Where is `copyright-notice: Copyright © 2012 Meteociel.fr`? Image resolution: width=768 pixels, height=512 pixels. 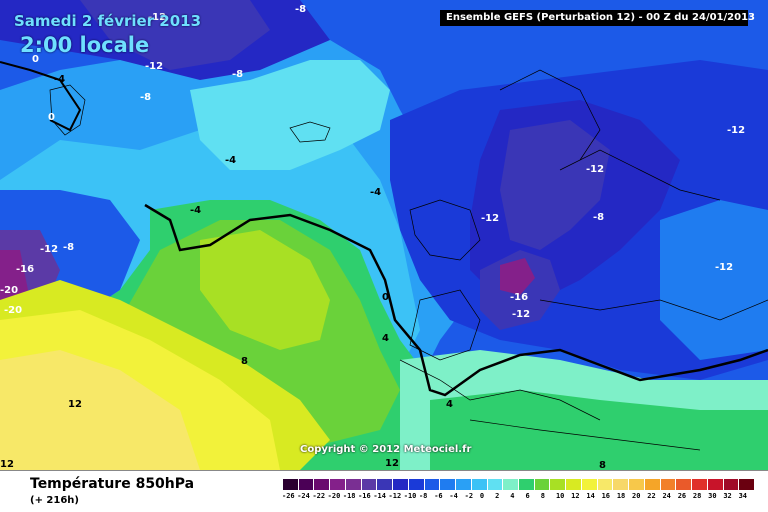
copyright-notice: Copyright © 2012 Meteociel.fr is located at coordinates (386, 449).